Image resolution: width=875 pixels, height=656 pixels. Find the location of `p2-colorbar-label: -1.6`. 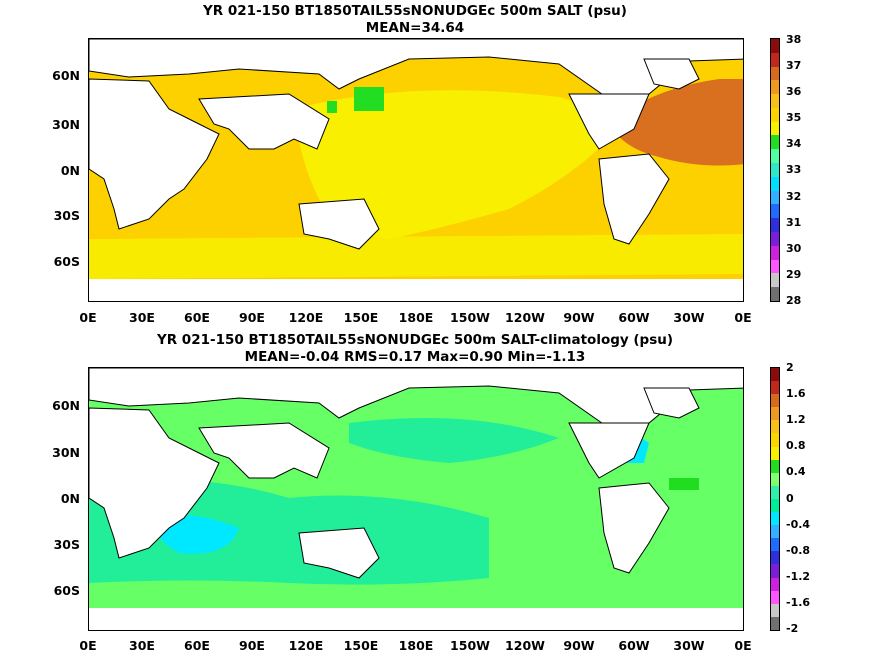

p2-colorbar-label: -1.6 is located at coordinates (798, 602).